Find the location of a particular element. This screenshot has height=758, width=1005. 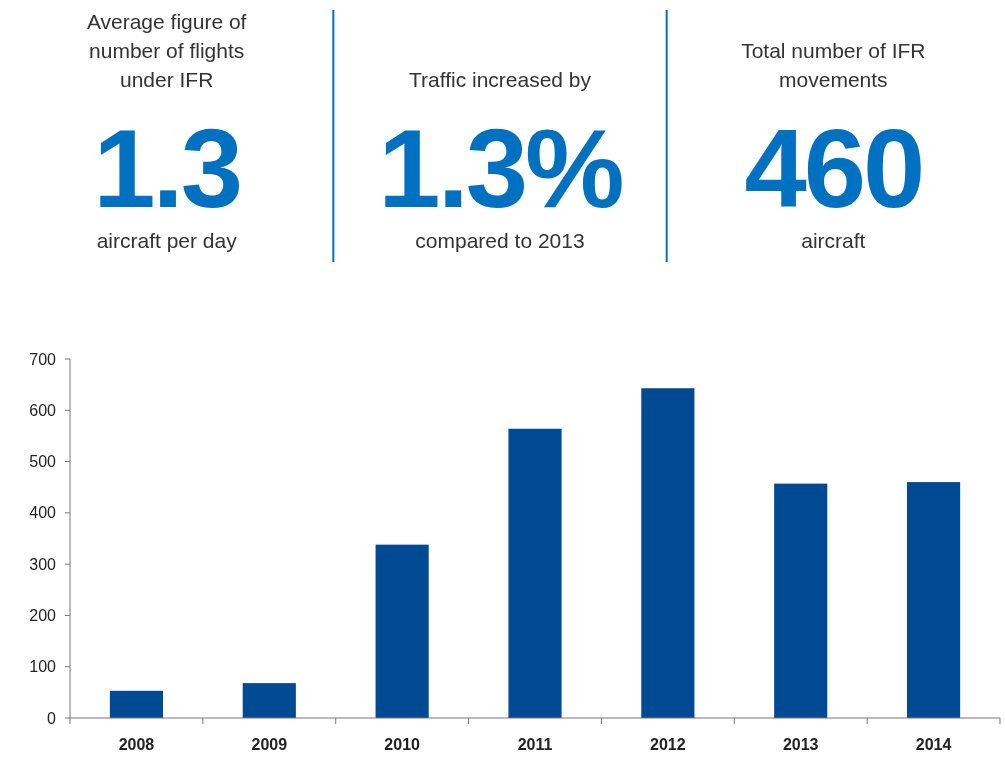

x-tick-label: 2009 is located at coordinates (269, 744).